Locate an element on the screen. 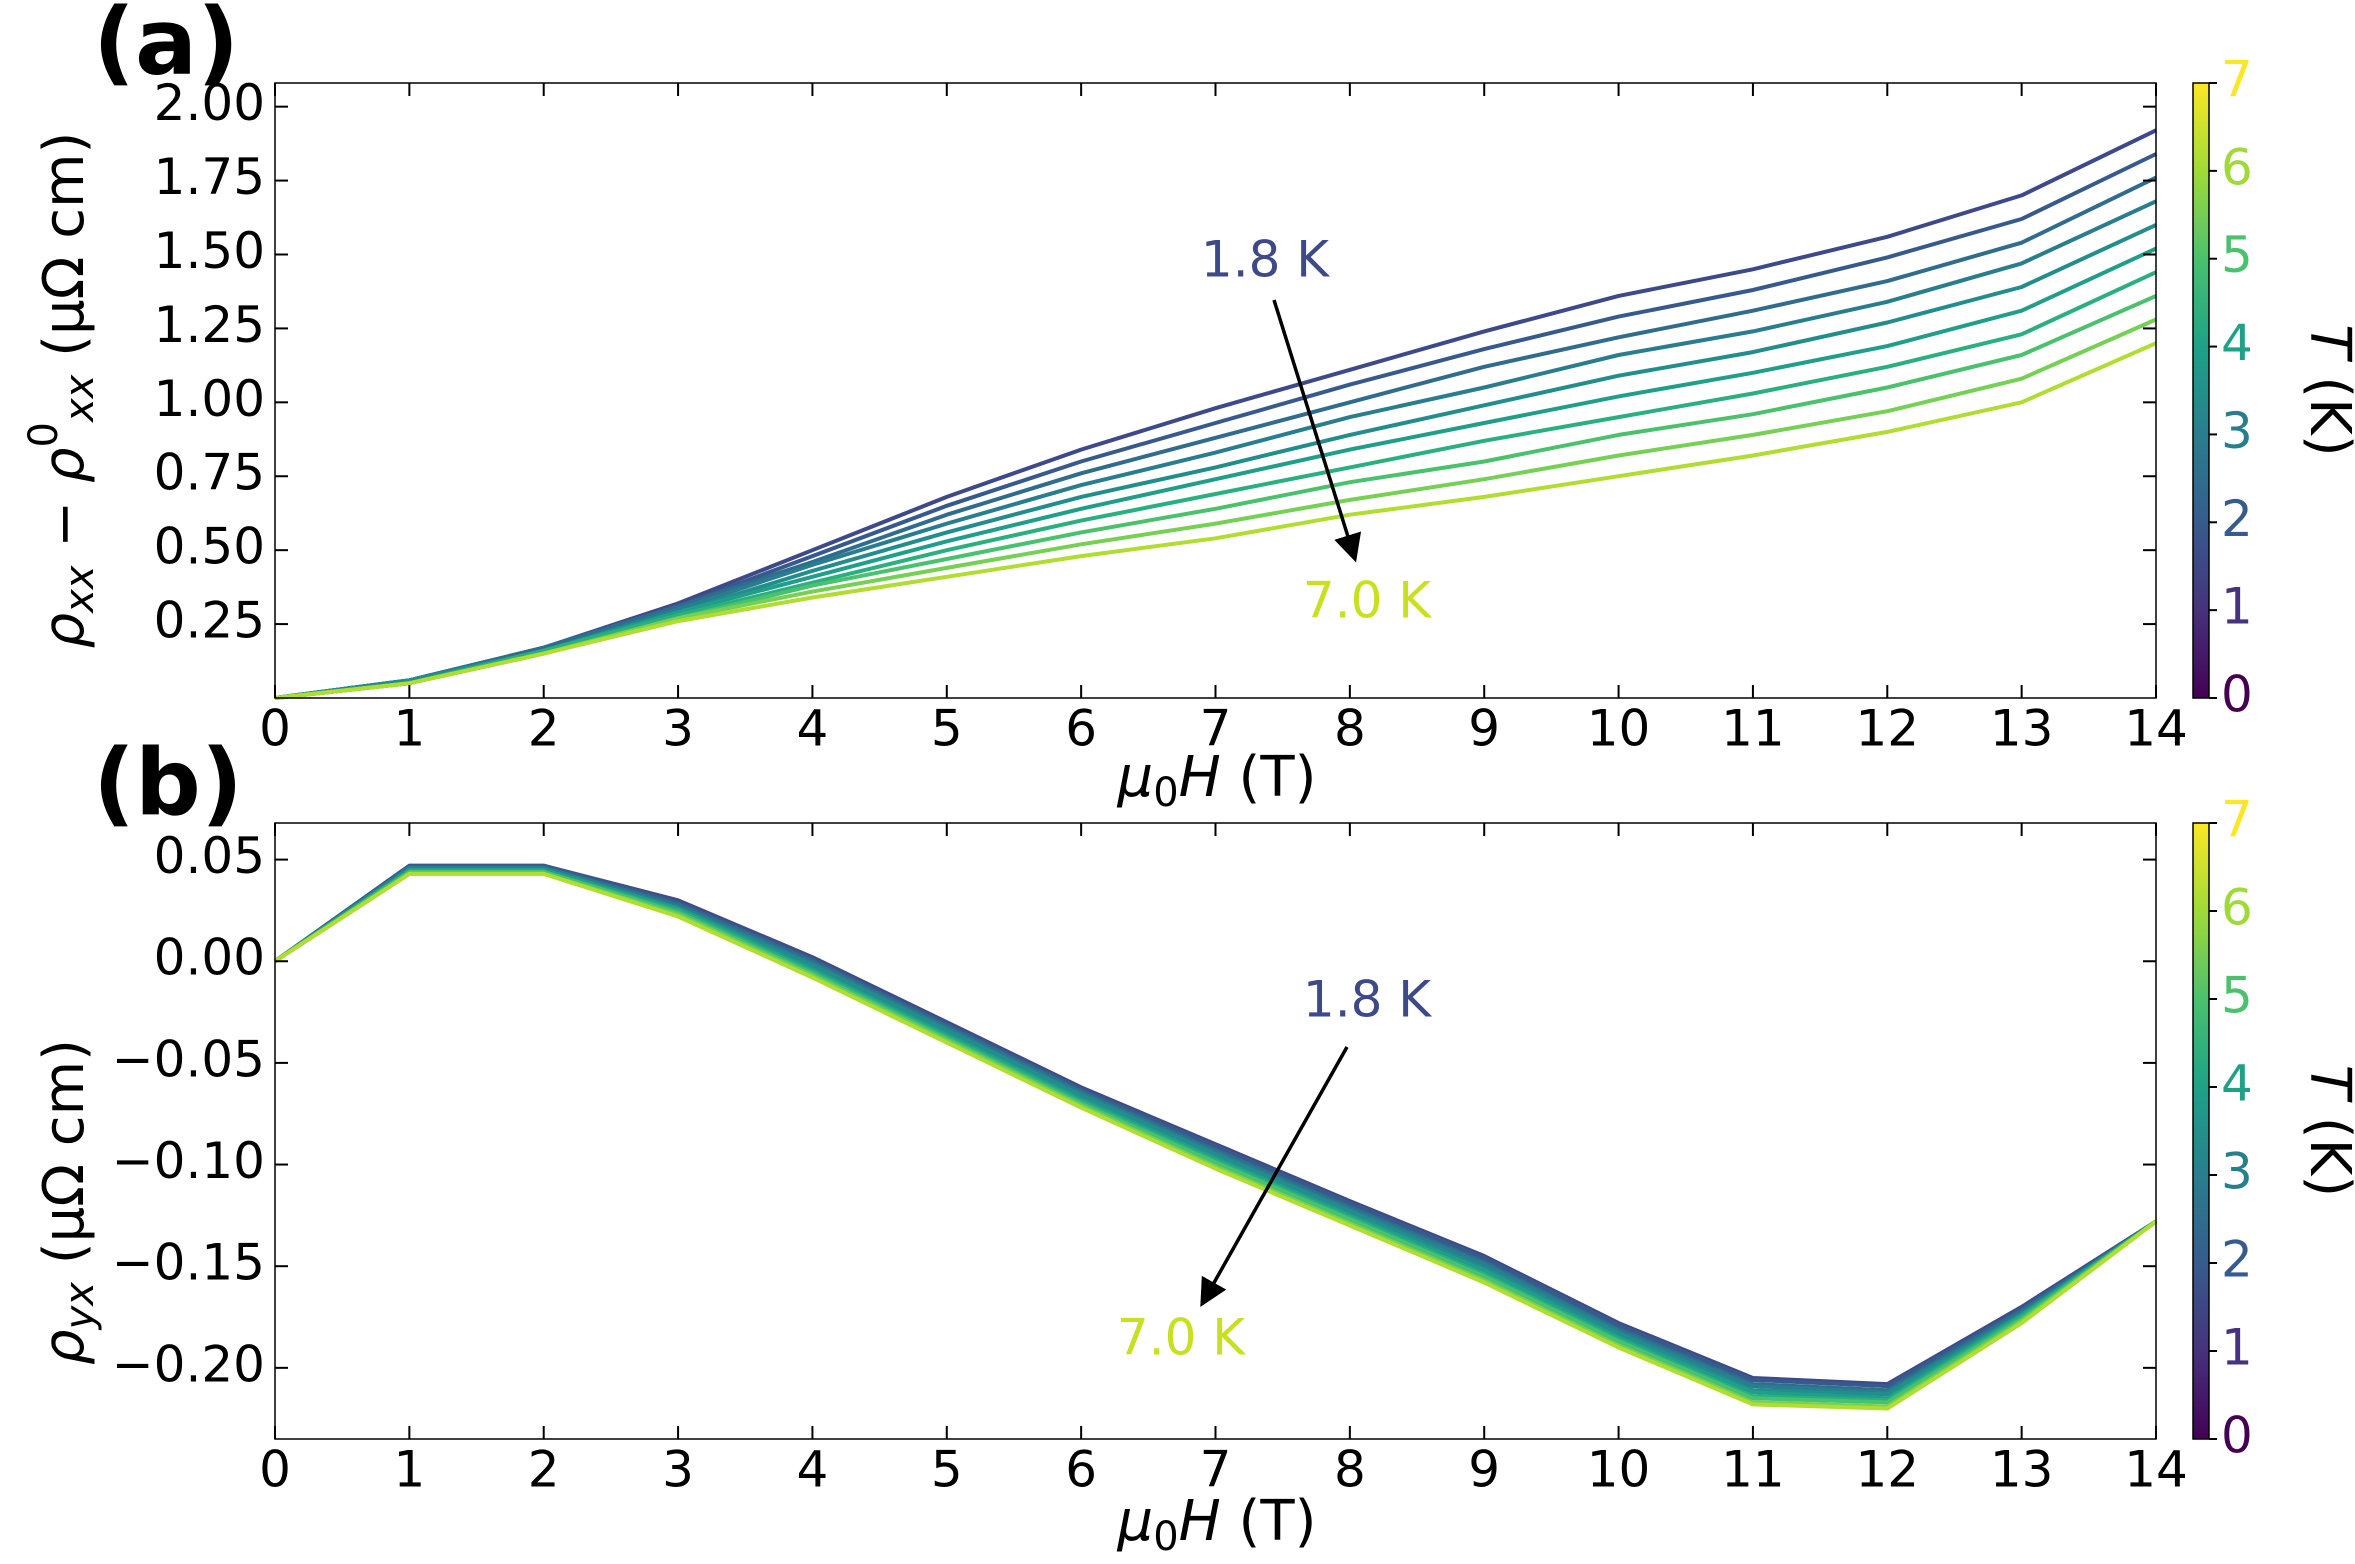 This screenshot has width=2355, height=1564. y-tick-label: 1.50 is located at coordinates (209, 251).